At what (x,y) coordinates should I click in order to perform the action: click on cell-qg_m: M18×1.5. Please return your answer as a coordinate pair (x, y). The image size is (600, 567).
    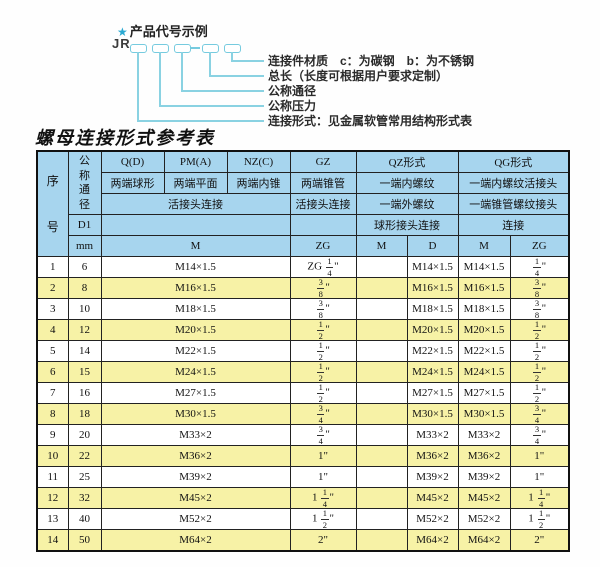
    Looking at the image, I should click on (484, 309).